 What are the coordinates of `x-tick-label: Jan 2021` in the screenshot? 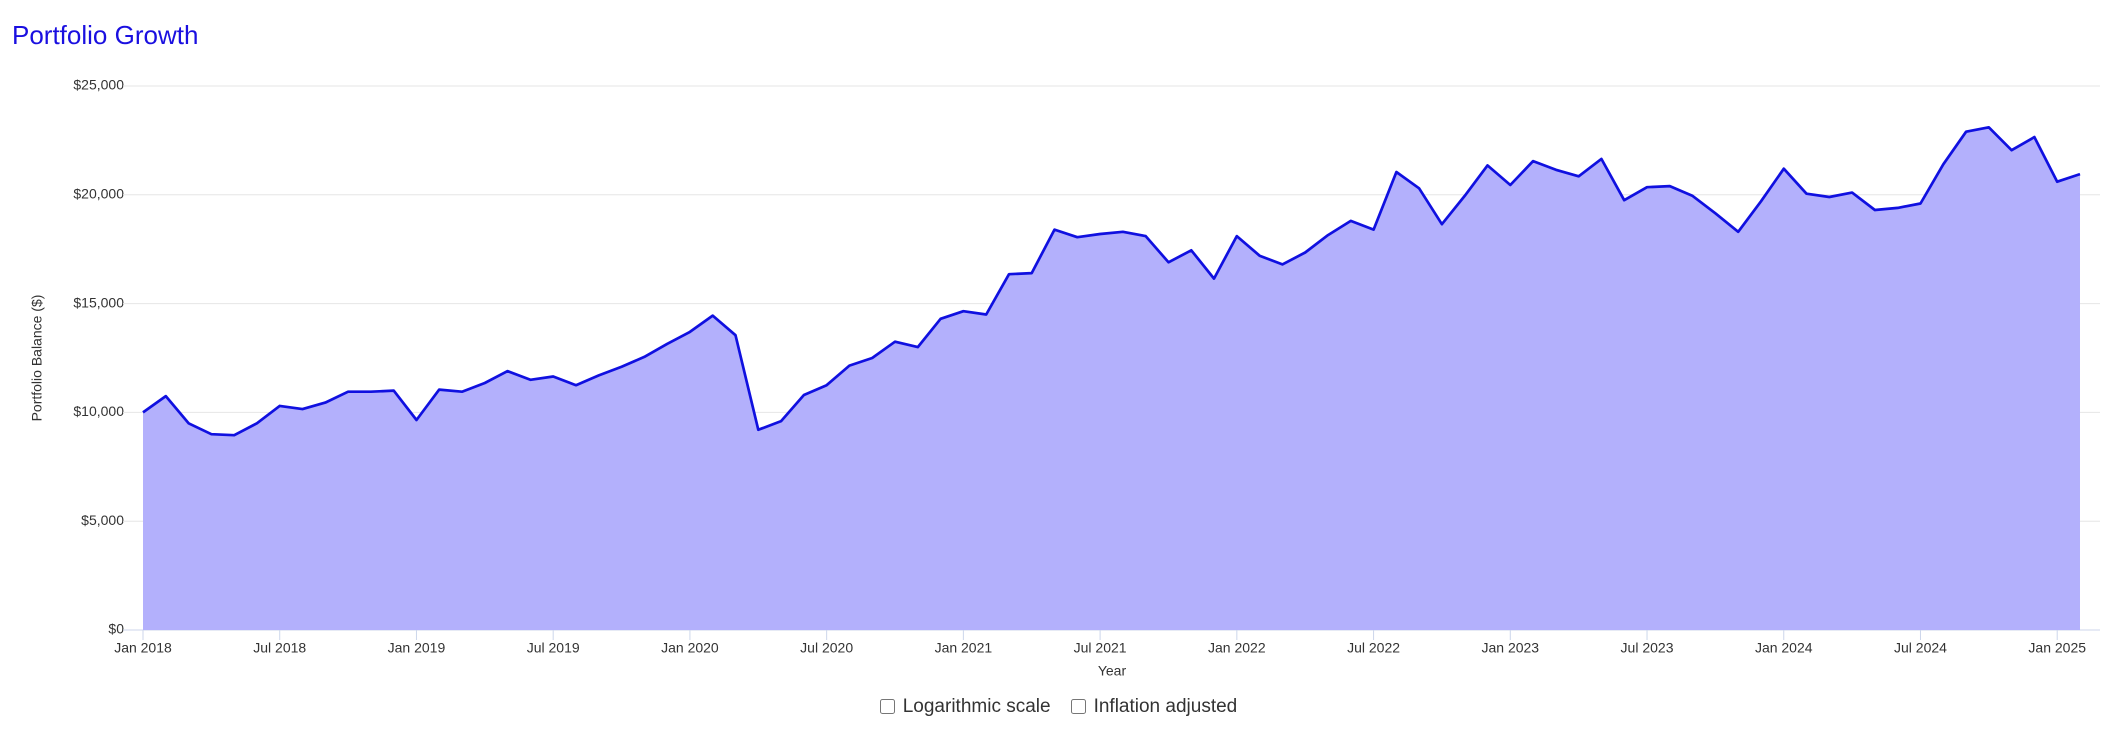 It's located at (964, 648).